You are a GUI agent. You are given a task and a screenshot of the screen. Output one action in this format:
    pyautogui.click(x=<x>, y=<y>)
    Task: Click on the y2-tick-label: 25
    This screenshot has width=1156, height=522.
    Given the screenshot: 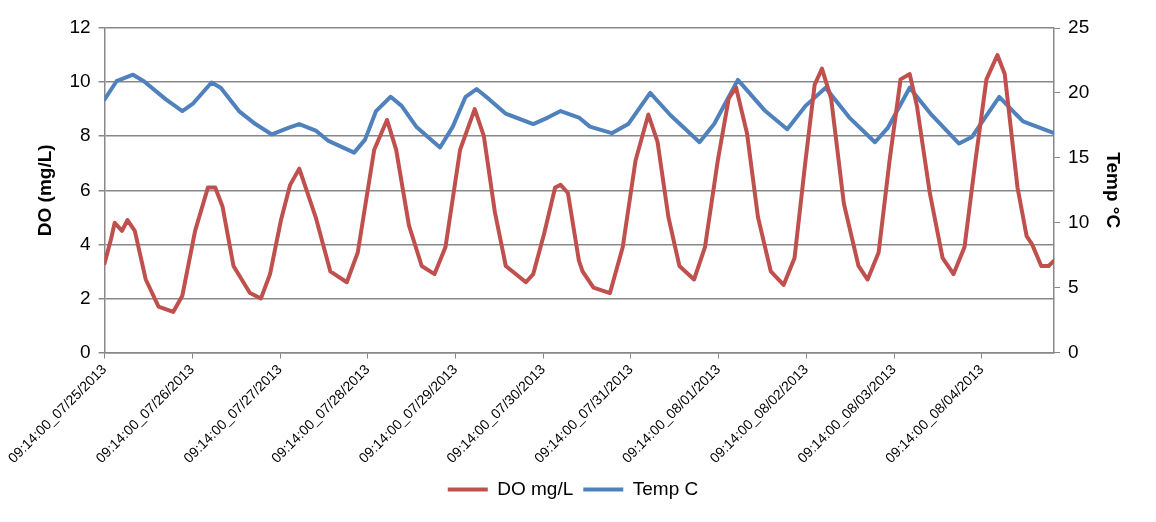 What is the action you would take?
    pyautogui.click(x=1079, y=27)
    